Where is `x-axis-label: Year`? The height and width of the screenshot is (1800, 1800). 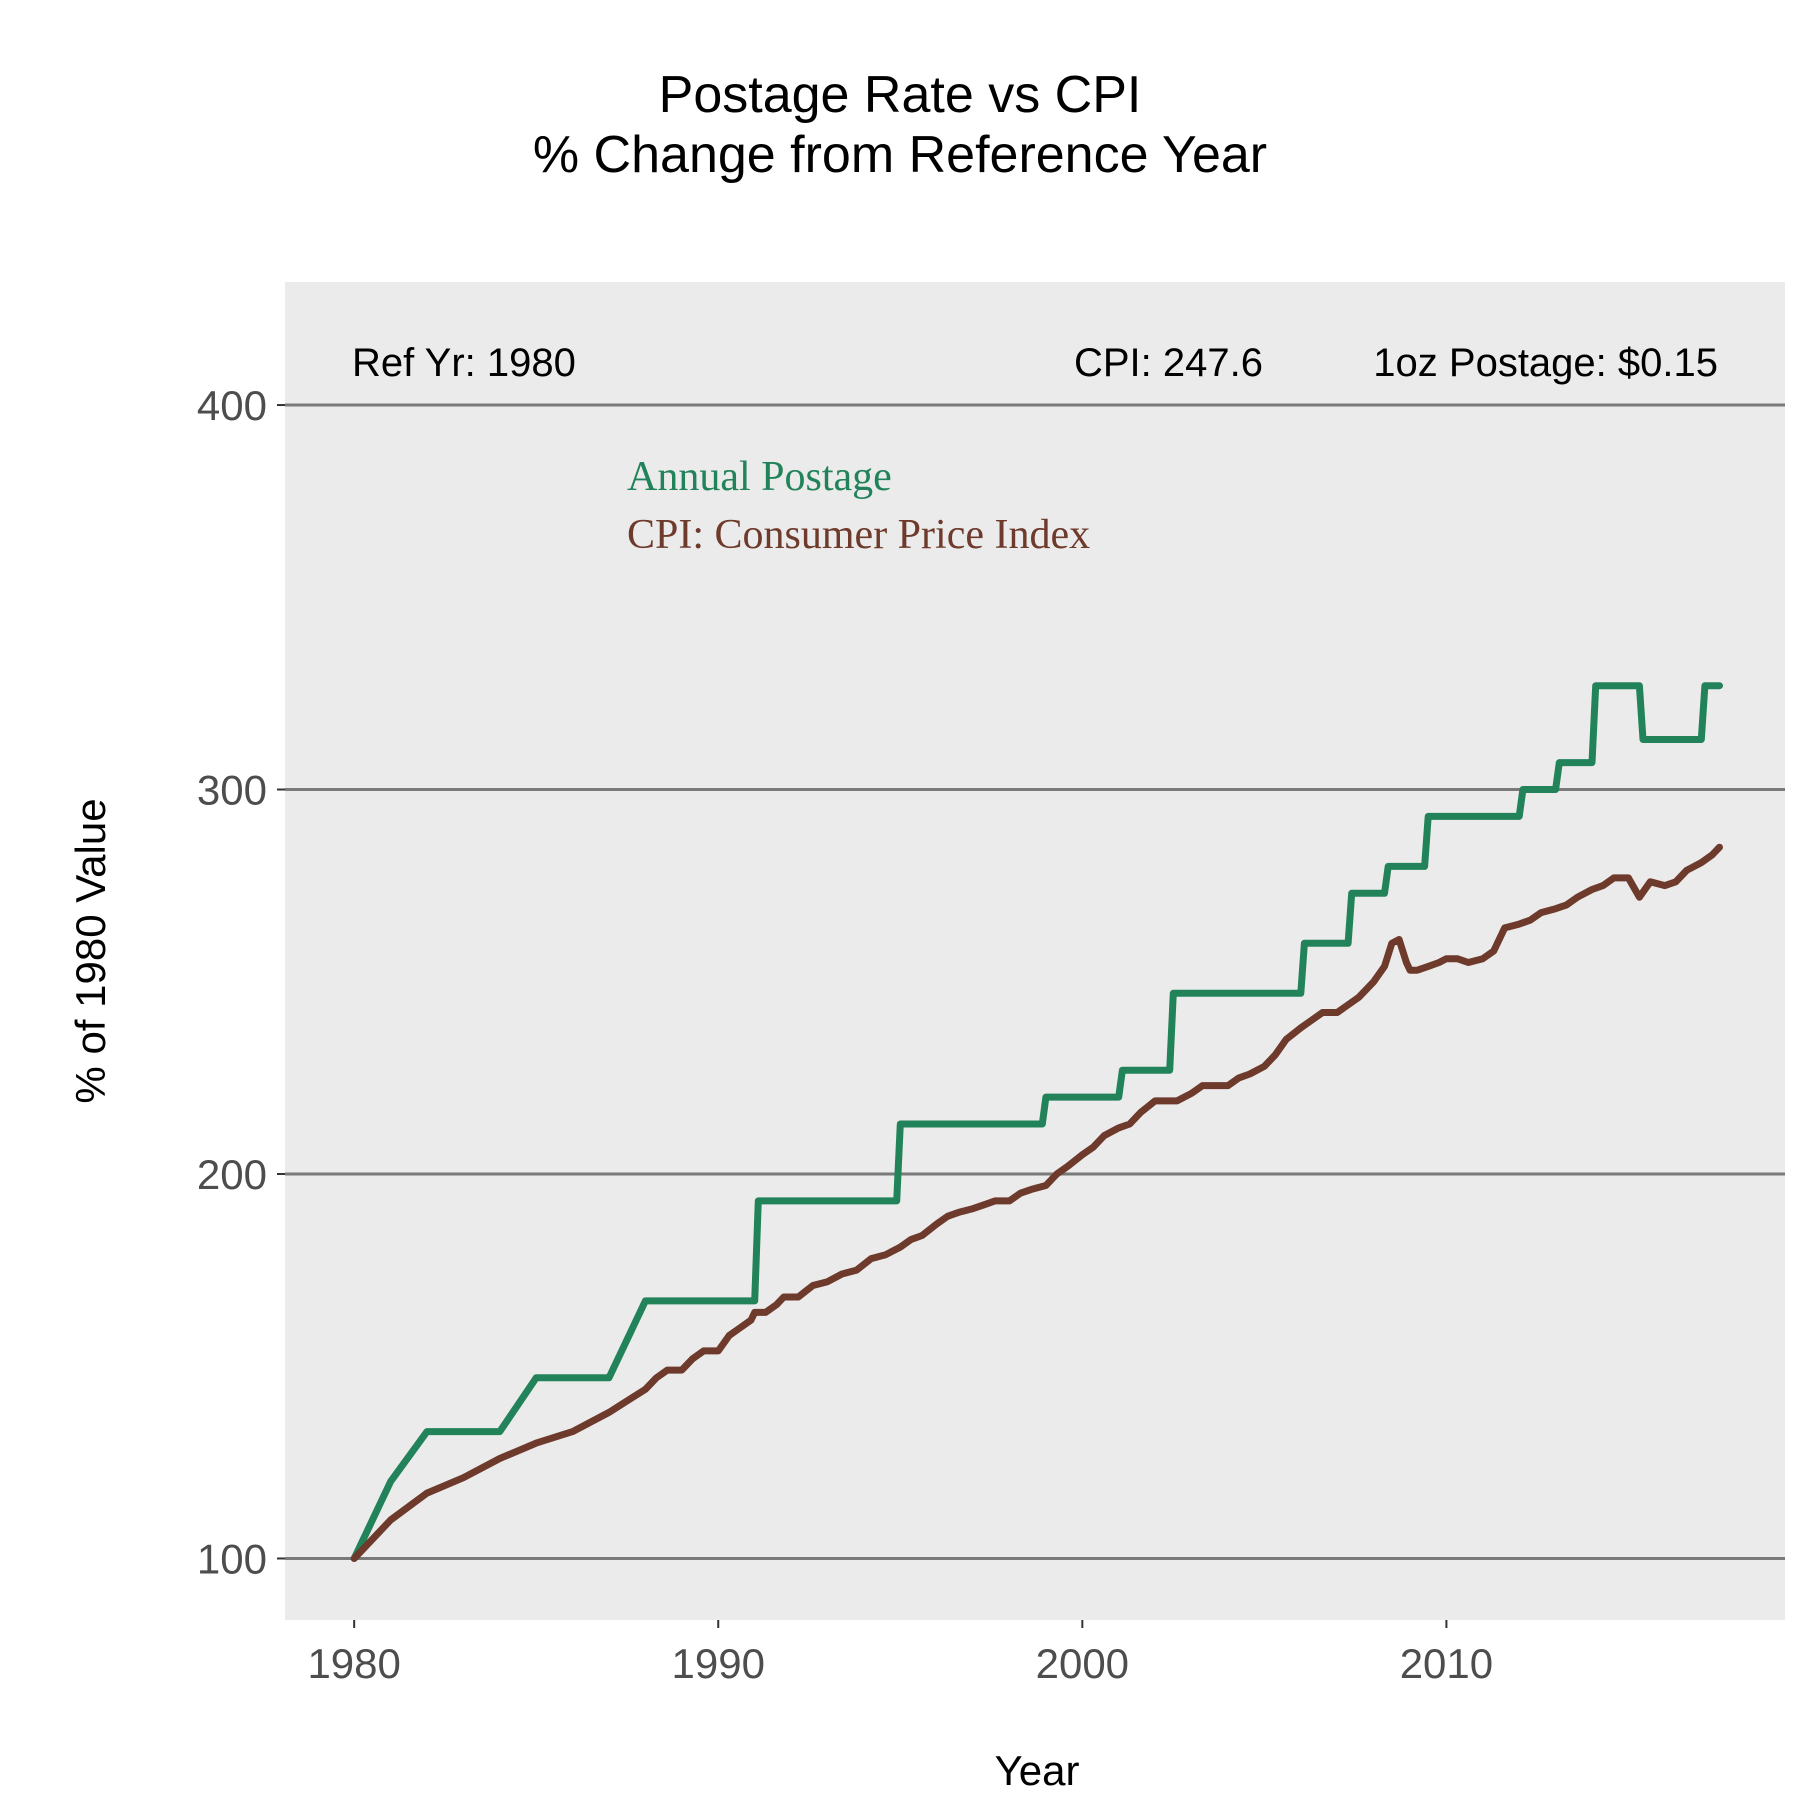
x-axis-label: Year is located at coordinates (1037, 1770).